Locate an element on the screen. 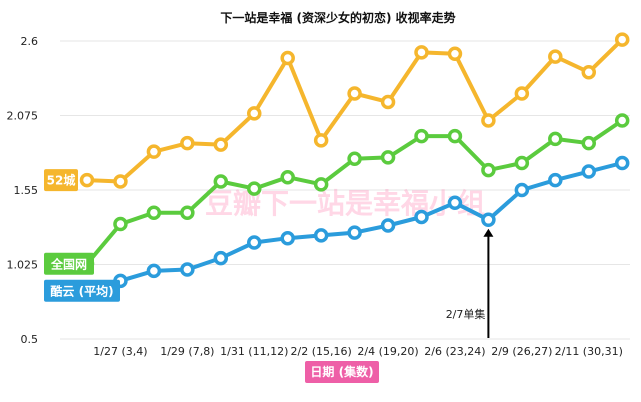  series-label: 52城 is located at coordinates (61, 180).